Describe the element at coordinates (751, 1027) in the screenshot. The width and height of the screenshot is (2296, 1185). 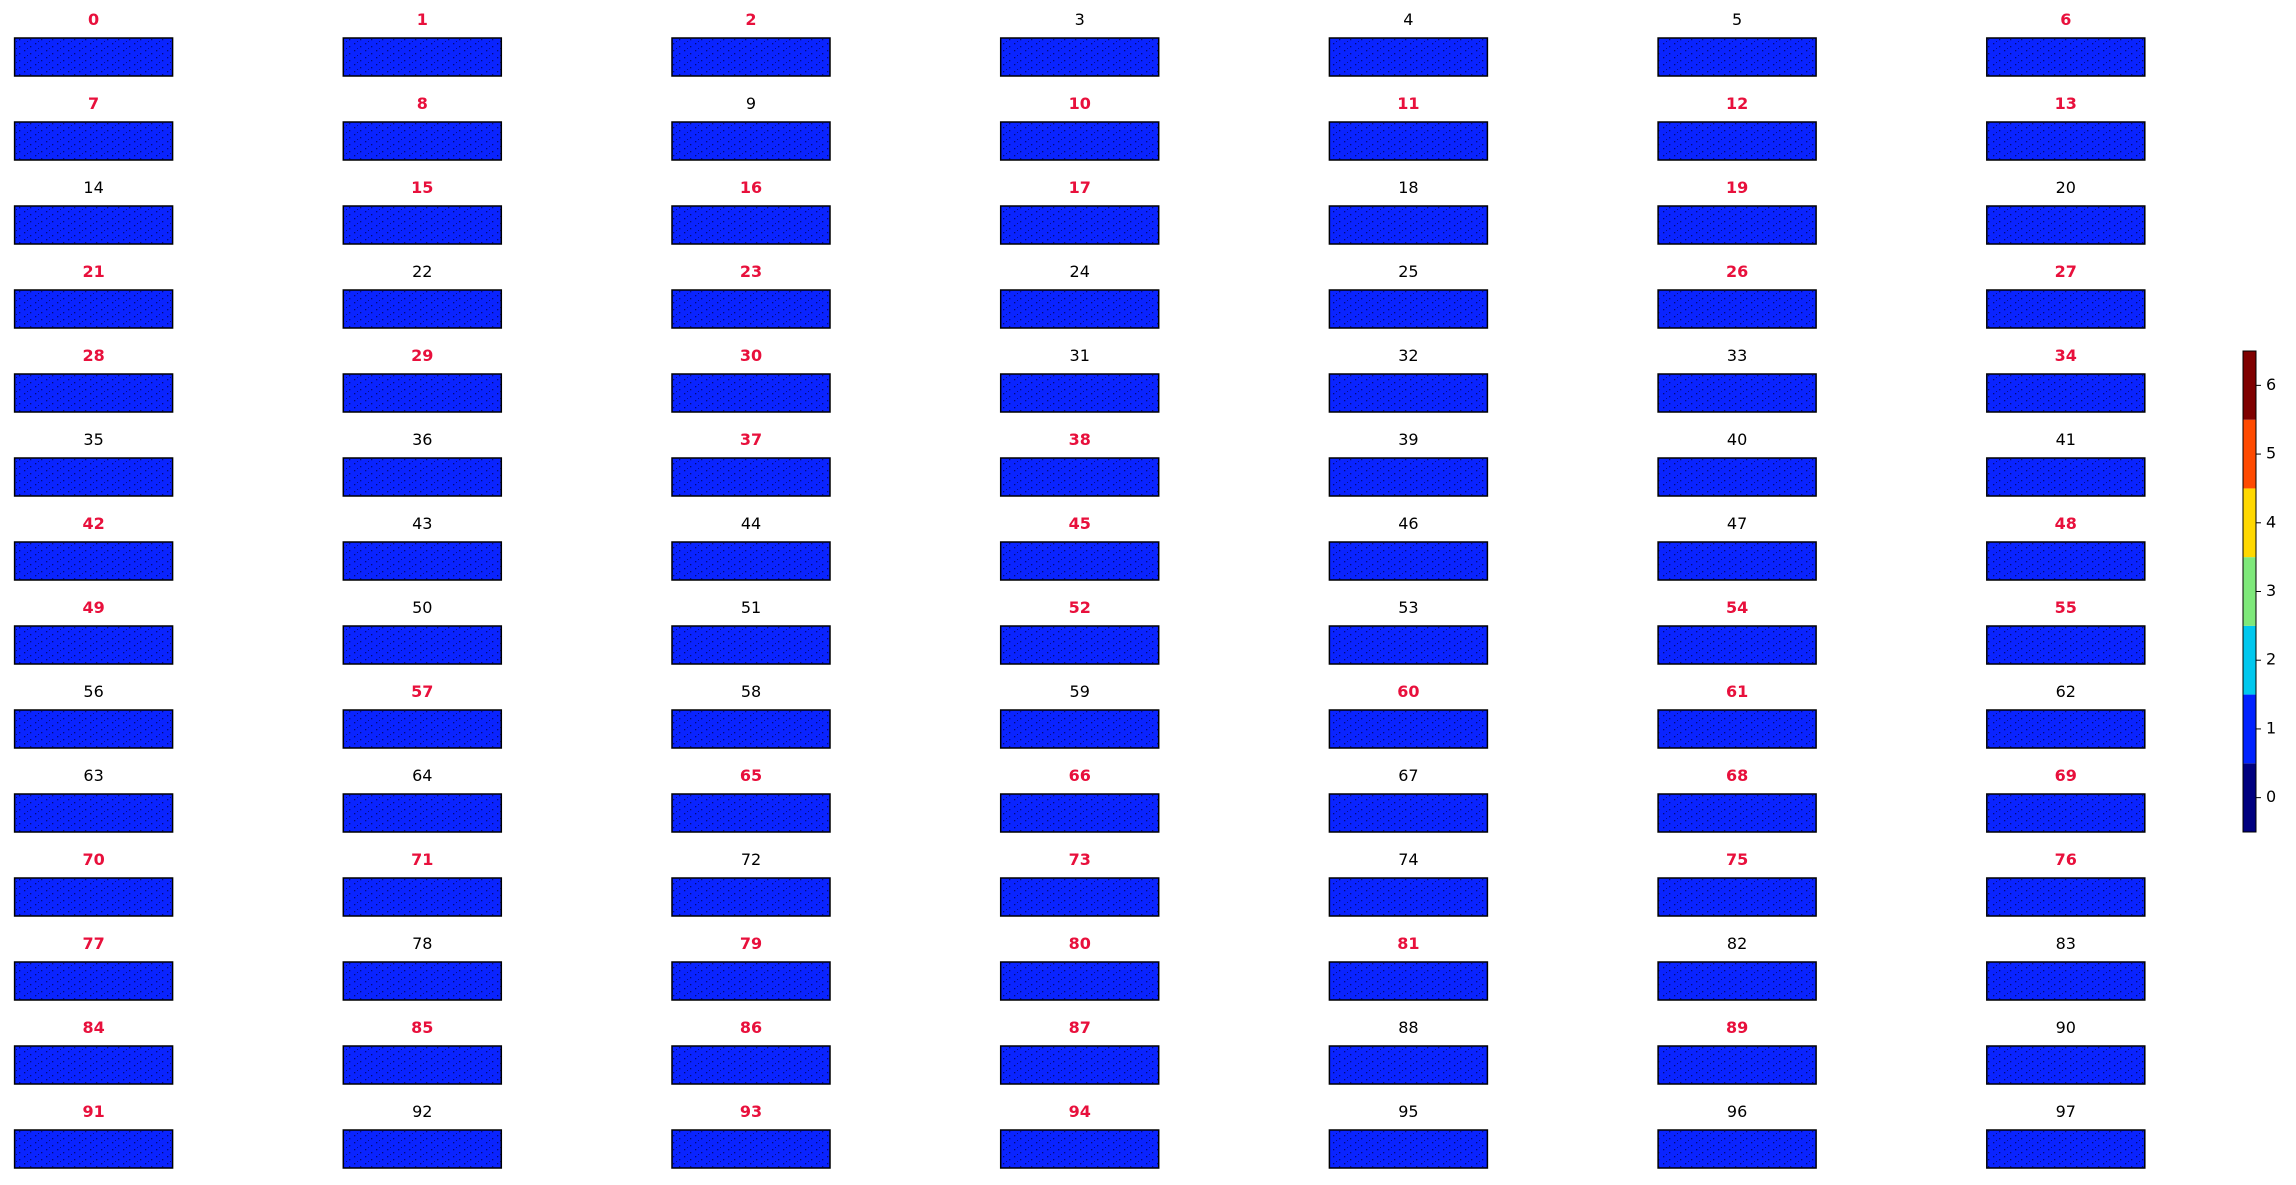
I see `panel-title: 86` at that location.